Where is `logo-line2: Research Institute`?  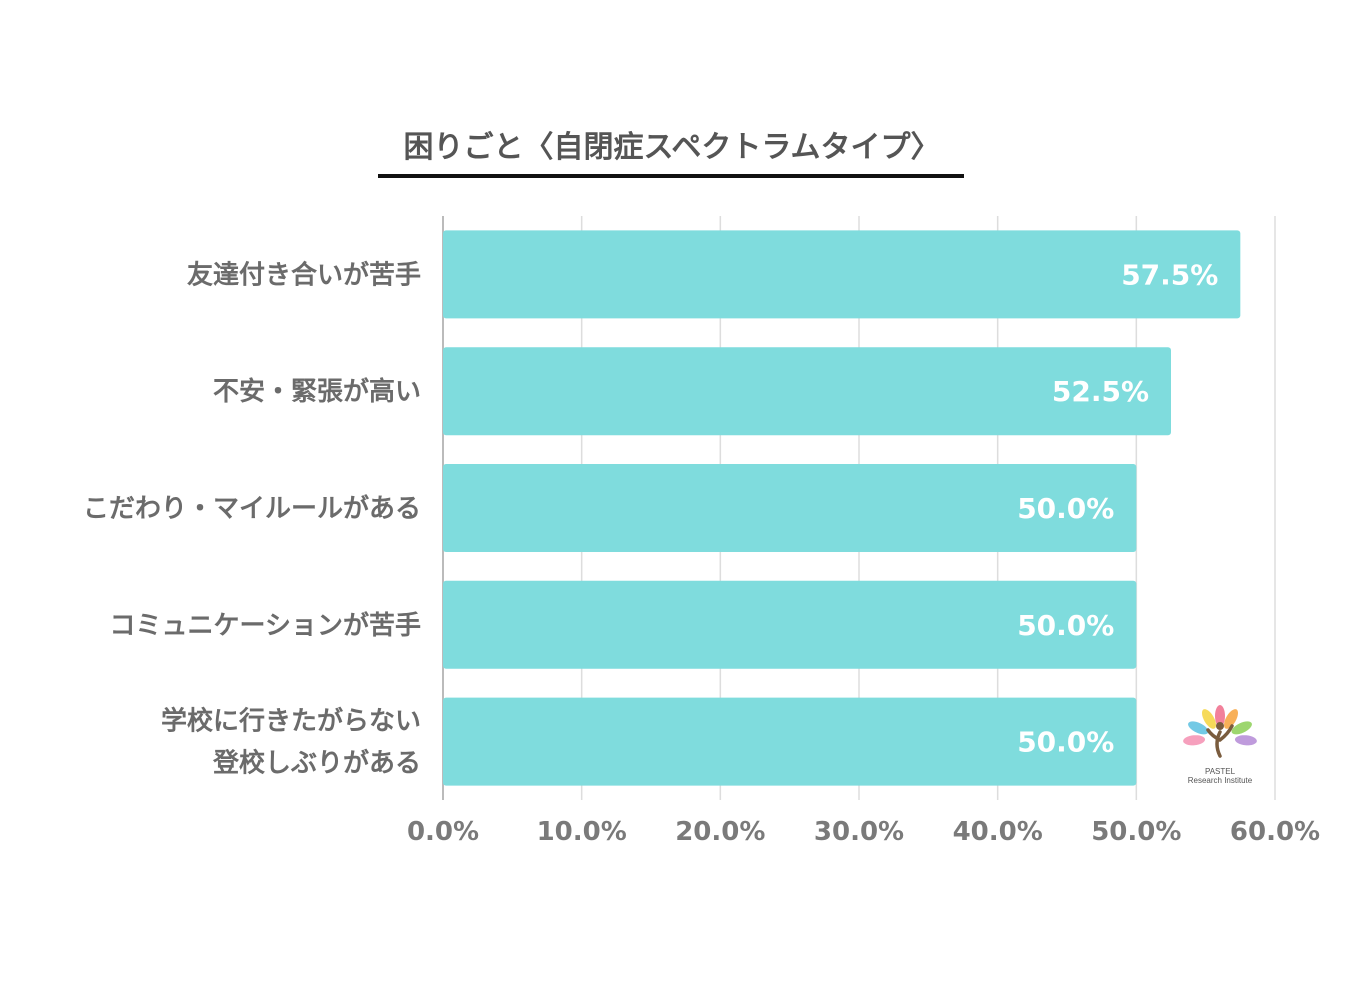
logo-line2: Research Institute is located at coordinates (1220, 780).